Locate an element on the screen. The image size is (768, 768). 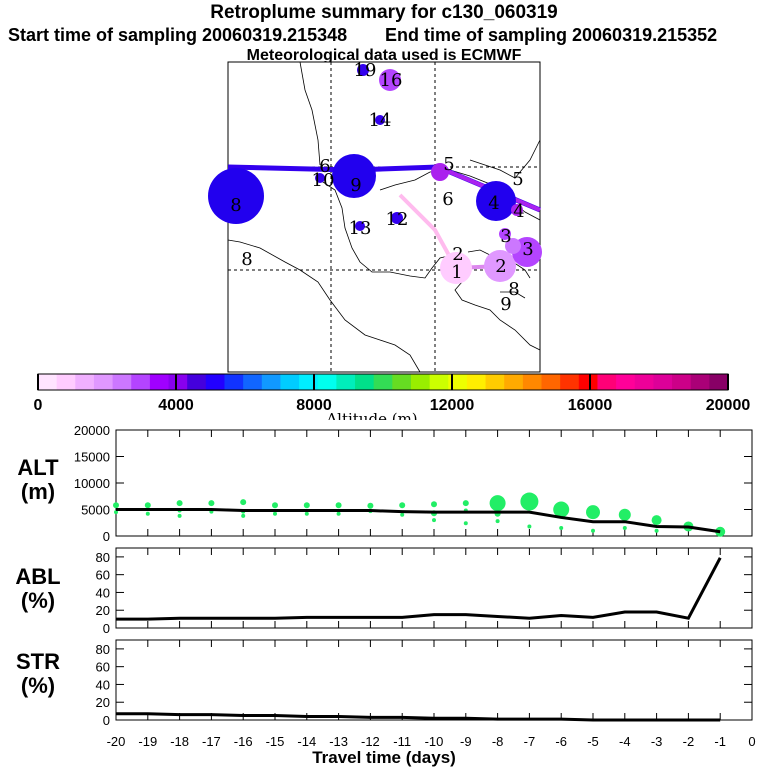
x-tick-label: -5 is located at coordinates (593, 741).